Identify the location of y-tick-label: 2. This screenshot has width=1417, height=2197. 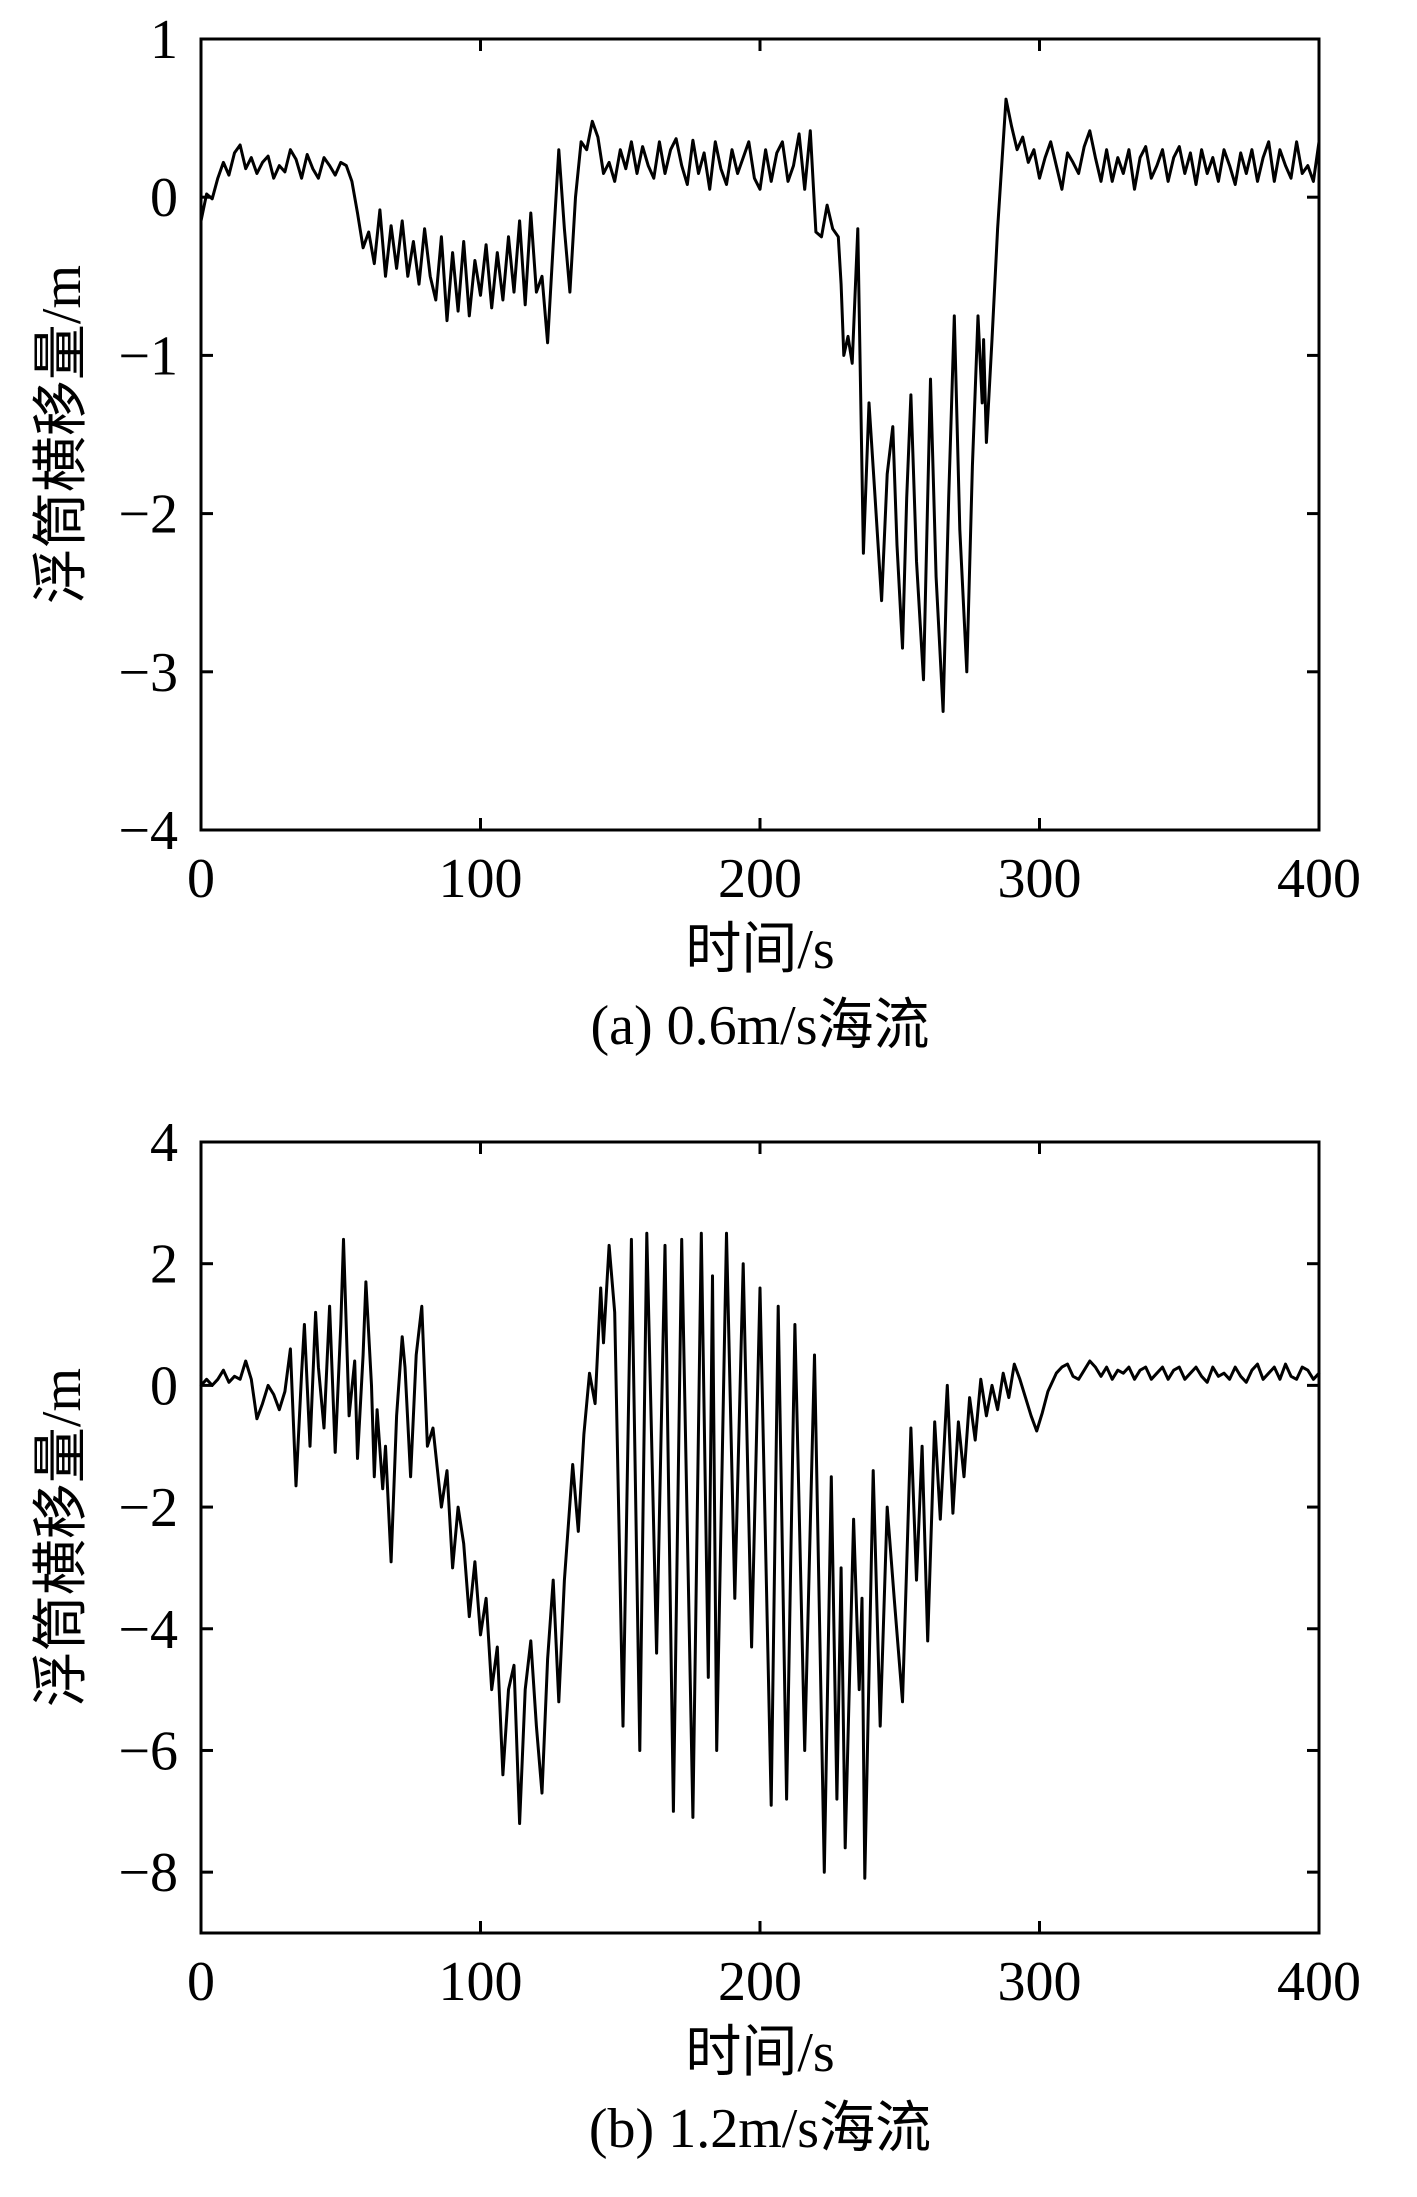
(164, 1265).